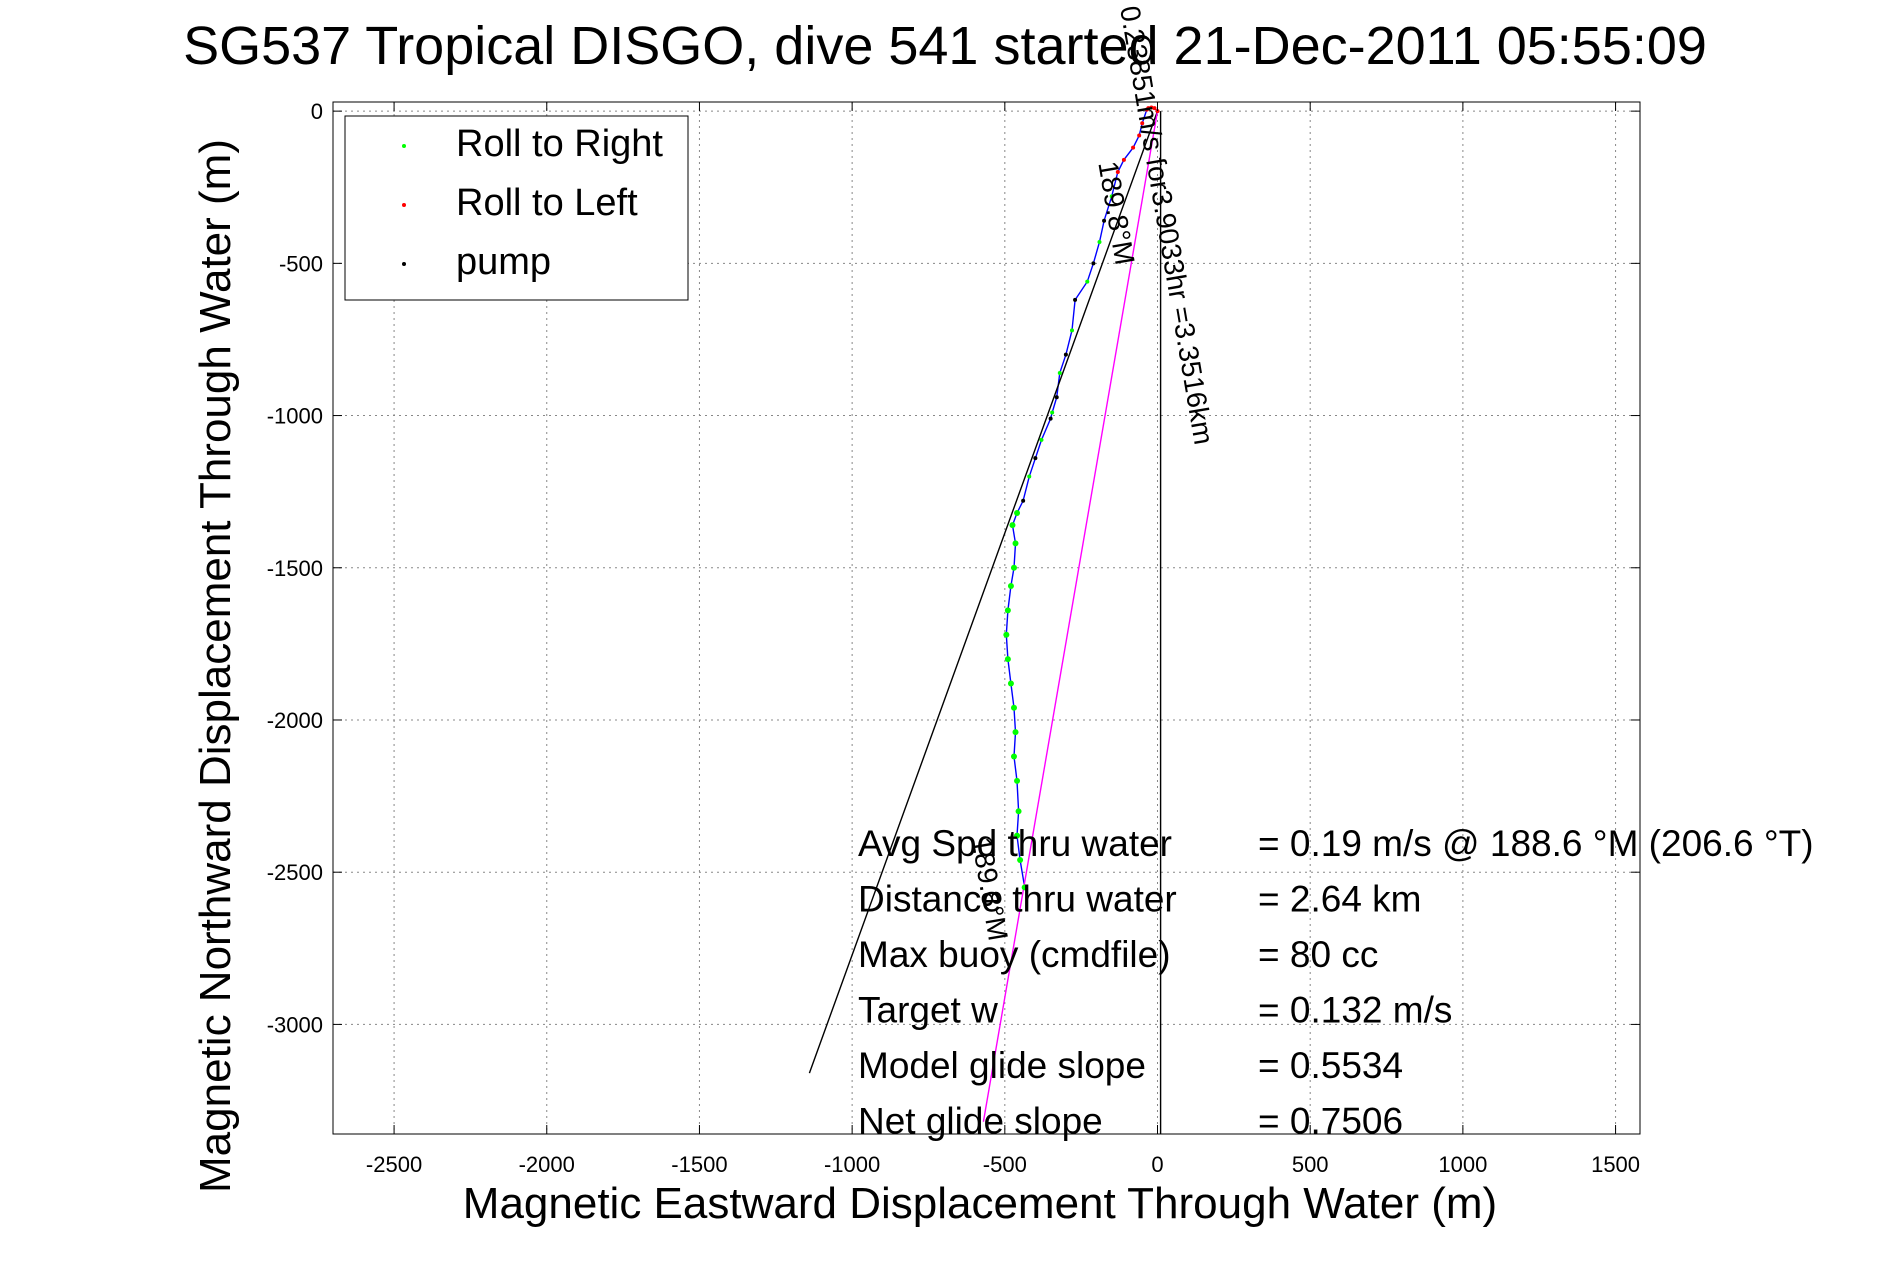 Image resolution: width=1891 pixels, height=1262 pixels. Describe the element at coordinates (1157, 1164) in the screenshot. I see `x-tick-label: 0` at that location.